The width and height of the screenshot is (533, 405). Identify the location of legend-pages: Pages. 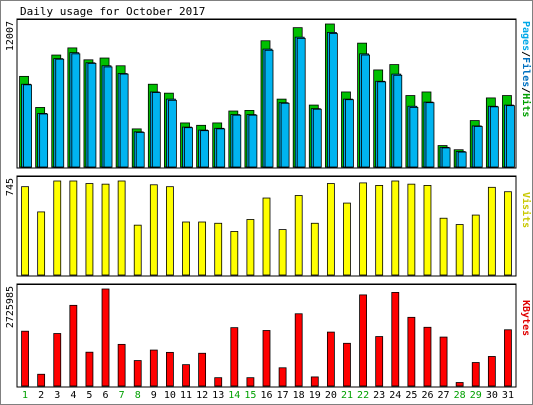
(525, 36).